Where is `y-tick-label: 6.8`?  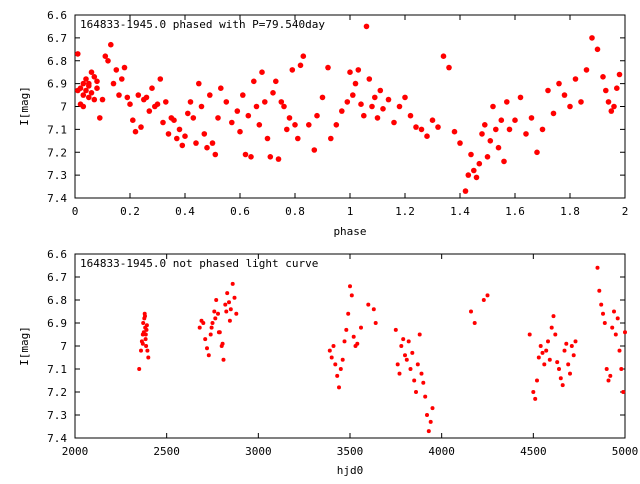
y-tick-label: 6.8 is located at coordinates (57, 300).